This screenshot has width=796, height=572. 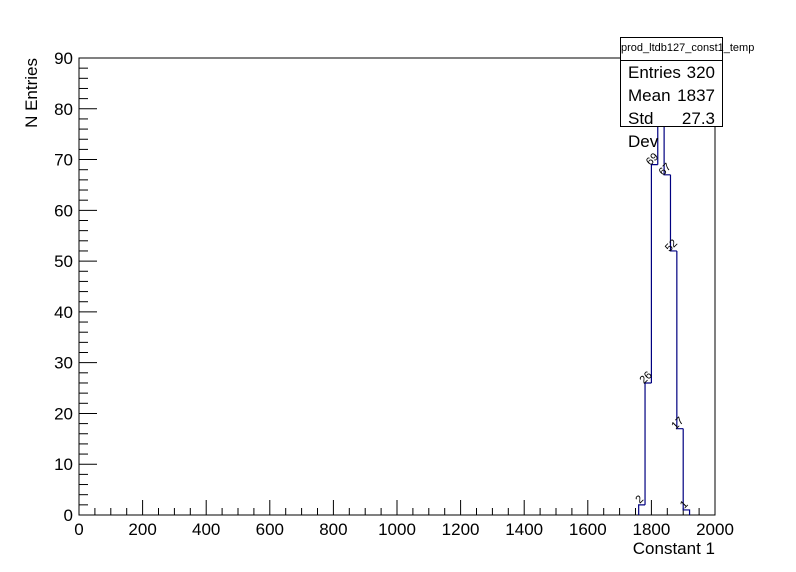 I want to click on bin-count-label: 2, so click(x=639, y=499).